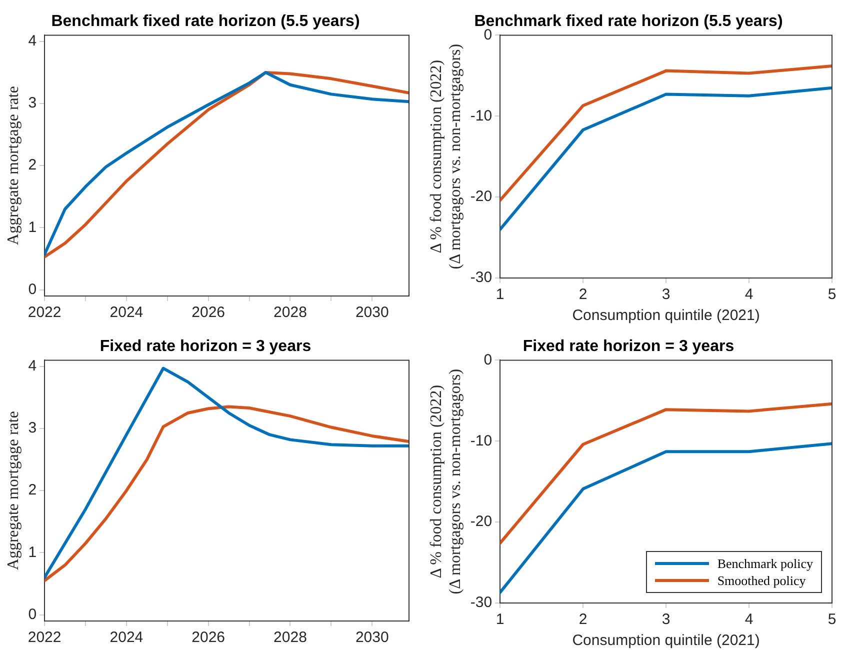 The width and height of the screenshot is (847, 650). What do you see at coordinates (205, 21) in the screenshot?
I see `chart-title: Benchmark fixed rate horizon (5.5 years)` at bounding box center [205, 21].